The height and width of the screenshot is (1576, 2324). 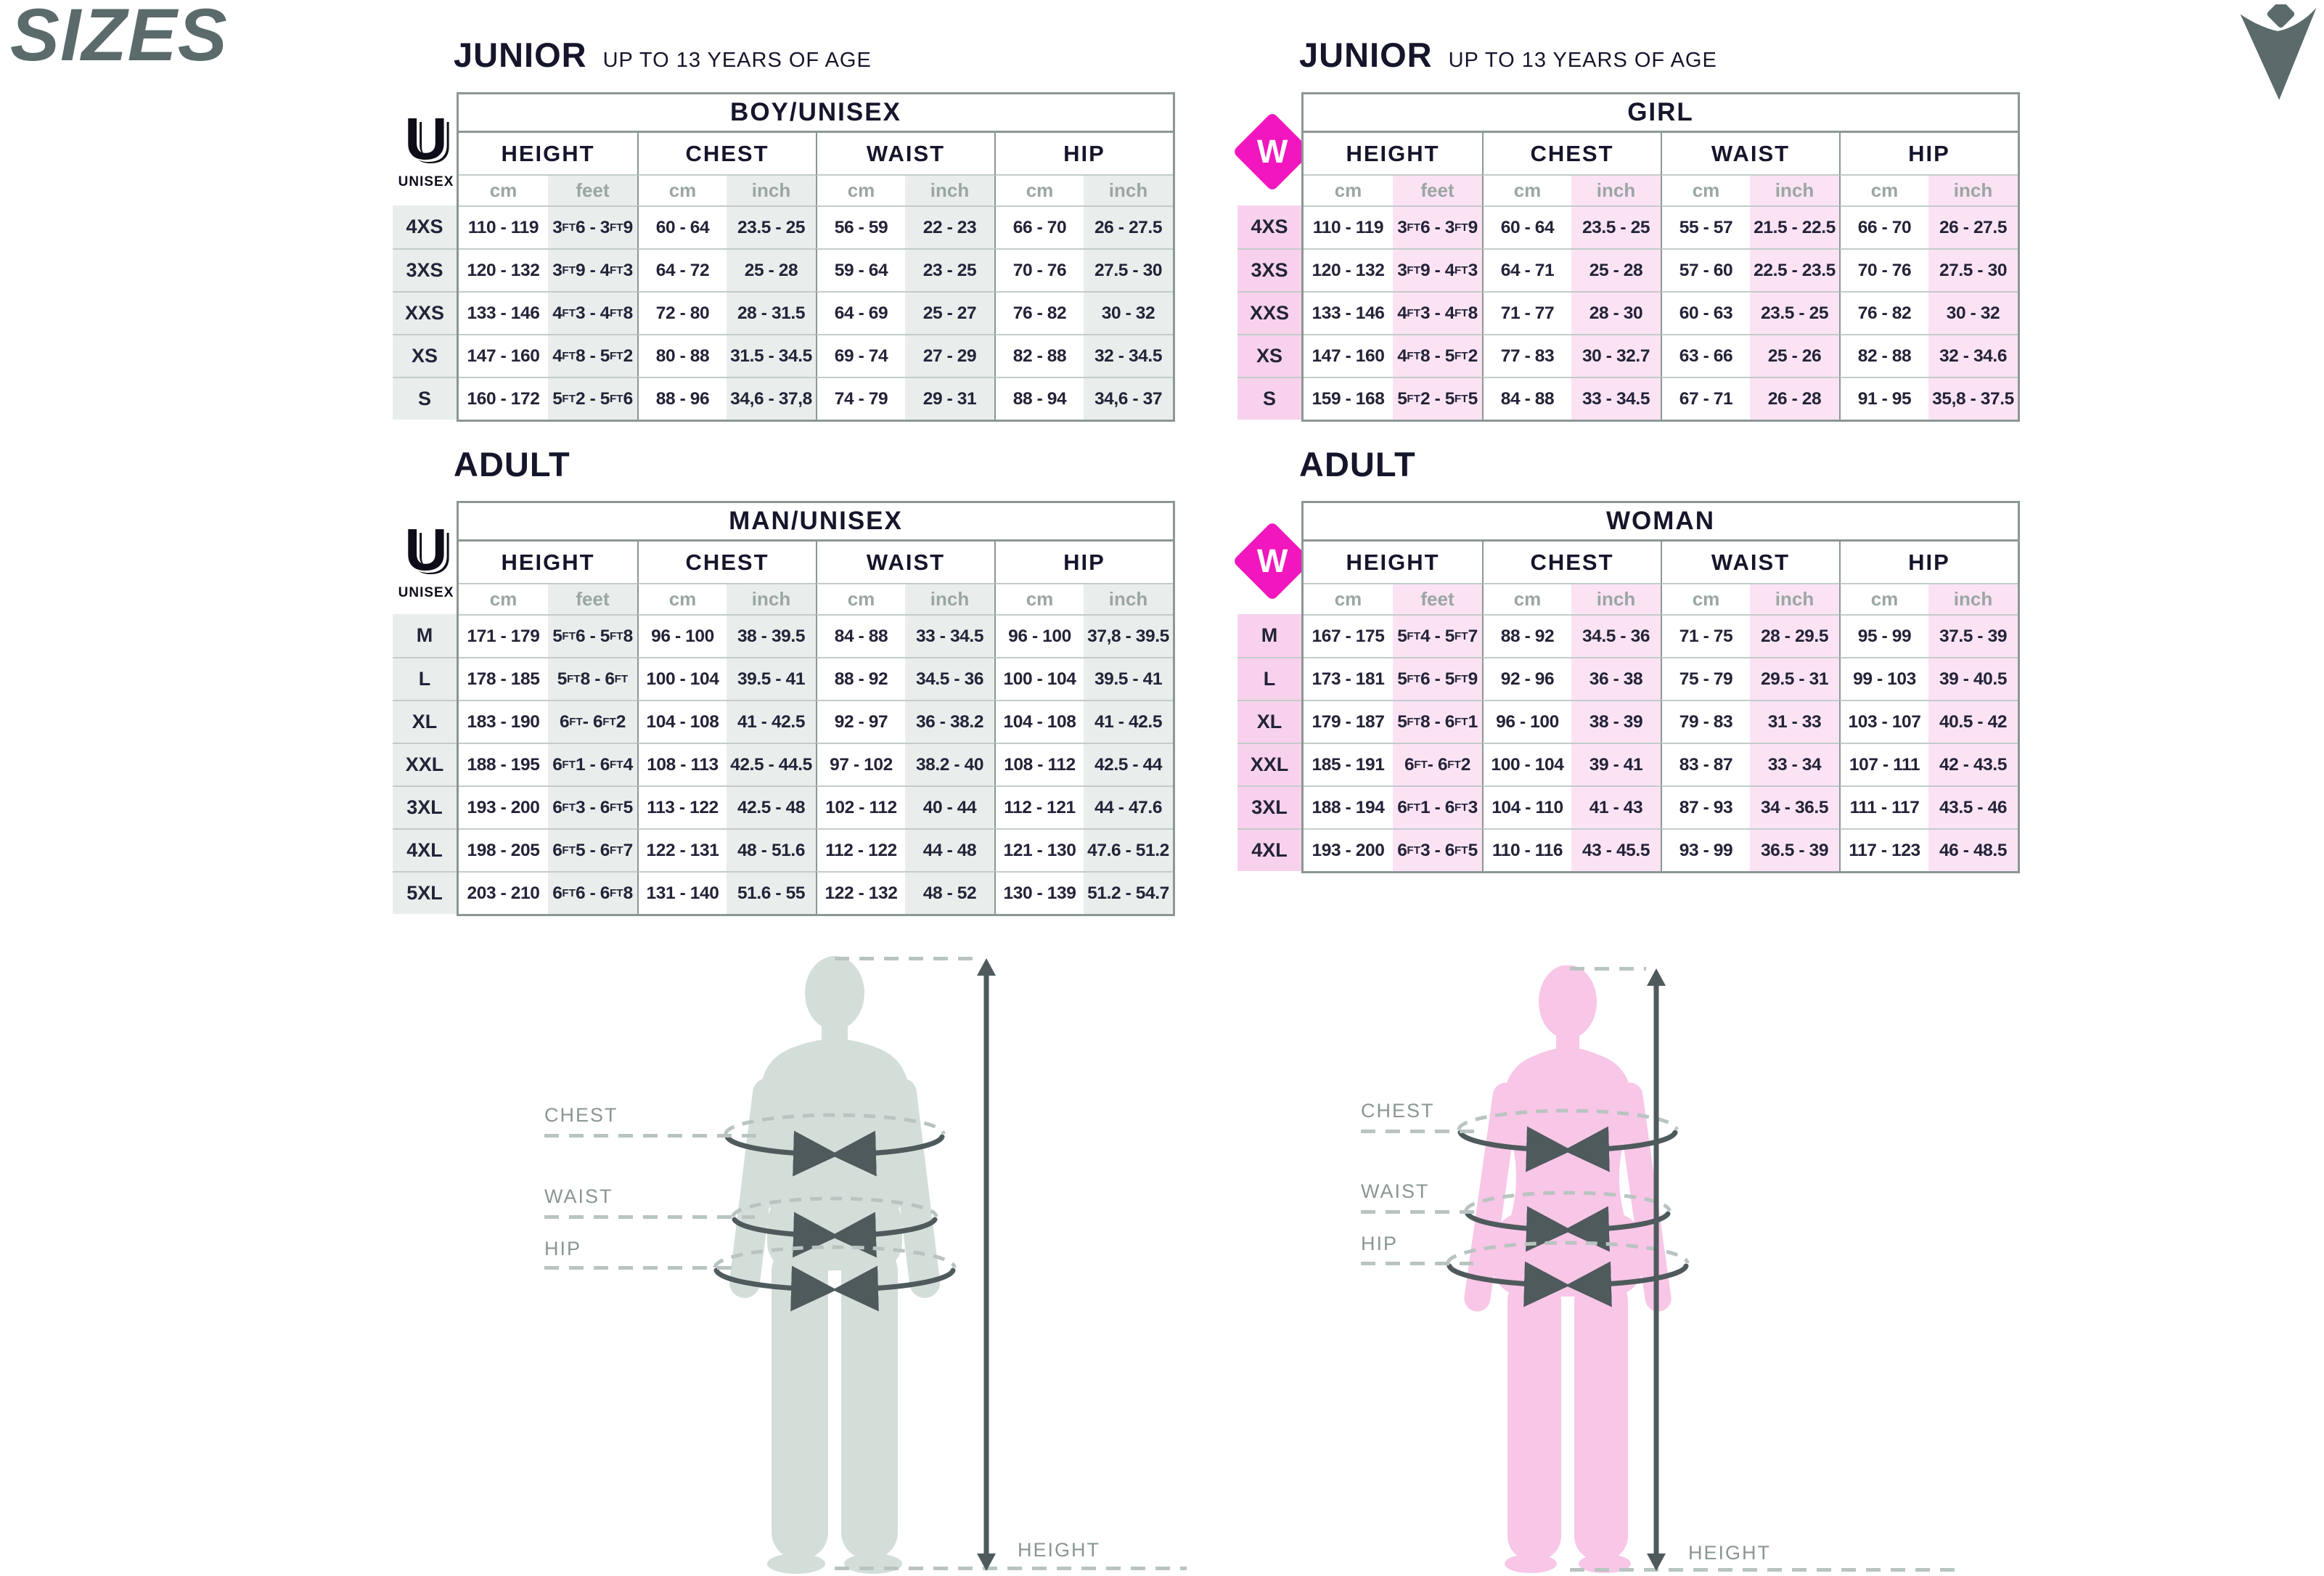 What do you see at coordinates (1883, 678) in the screenshot?
I see `value-cell: 99 - 103` at bounding box center [1883, 678].